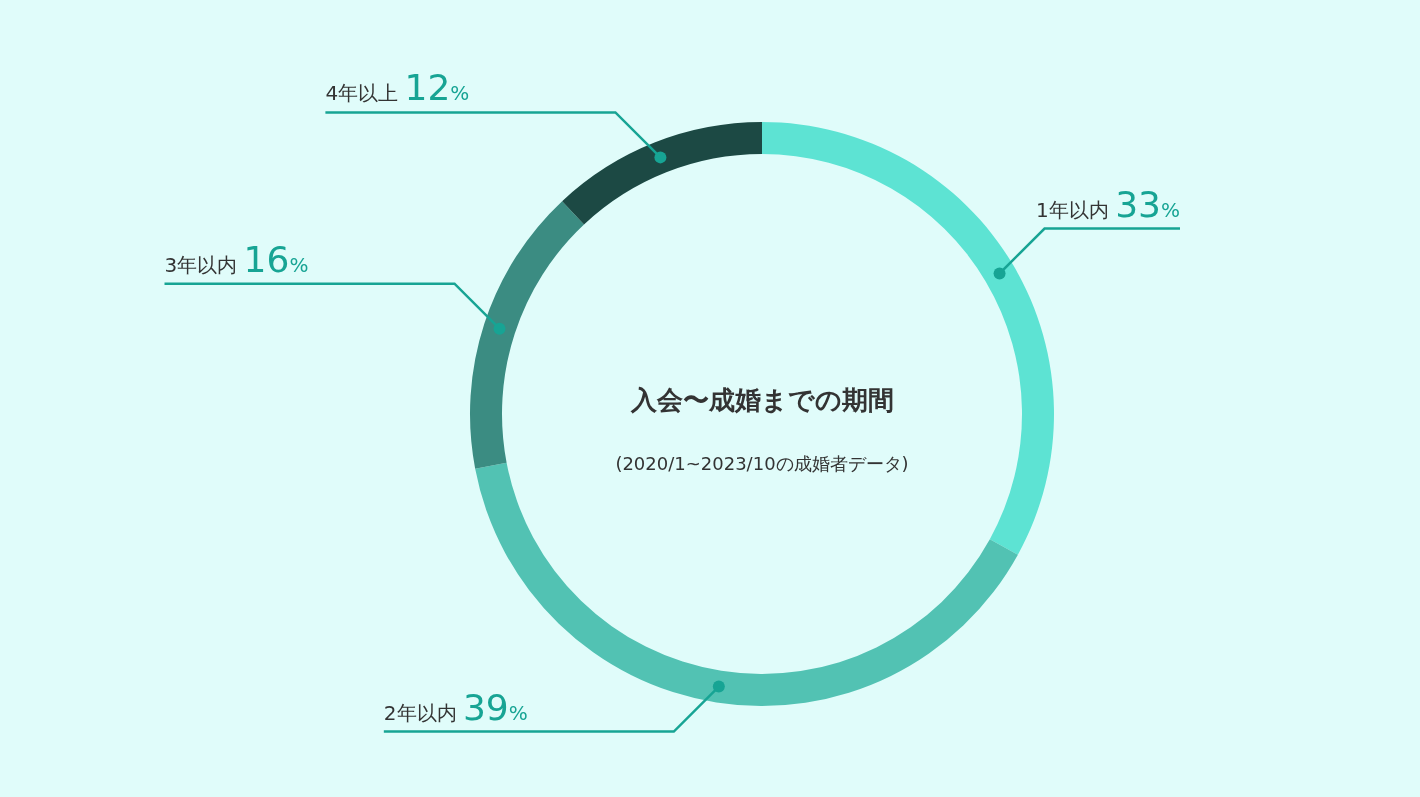 The height and width of the screenshot is (797, 1420). I want to click on data-label: 33%, so click(1147, 204).